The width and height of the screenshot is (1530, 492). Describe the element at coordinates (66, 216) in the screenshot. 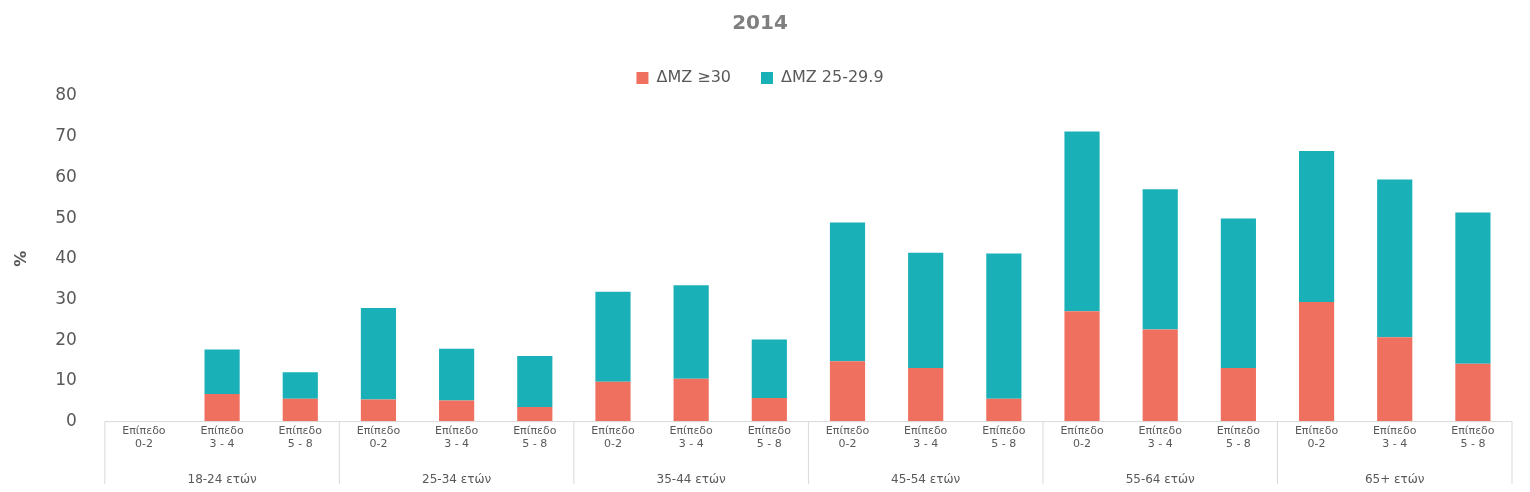

I see `y-tick-label: 50` at that location.